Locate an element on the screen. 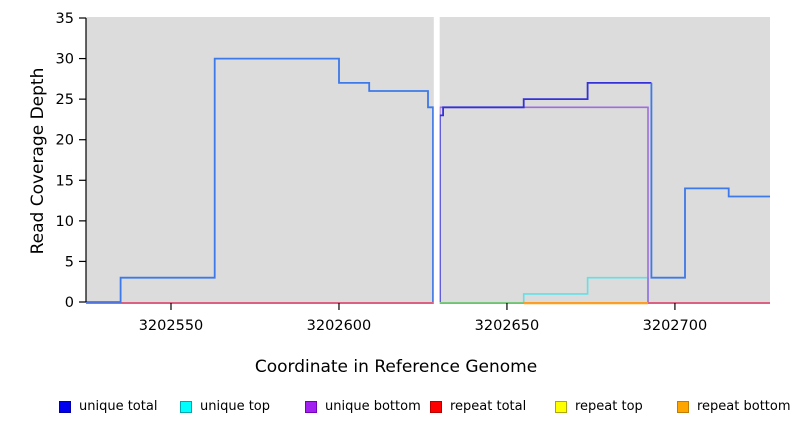 The image size is (792, 432). legend-label: unique bottom is located at coordinates (373, 406).